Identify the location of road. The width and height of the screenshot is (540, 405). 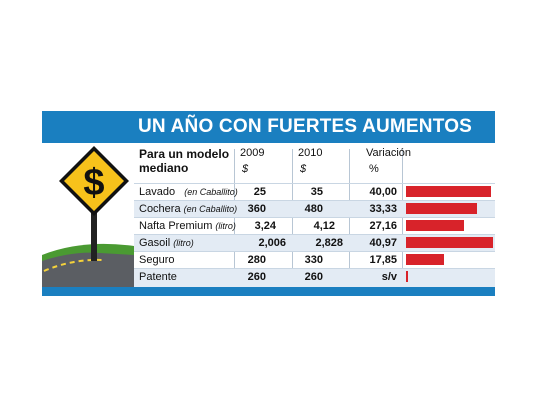
(88, 269).